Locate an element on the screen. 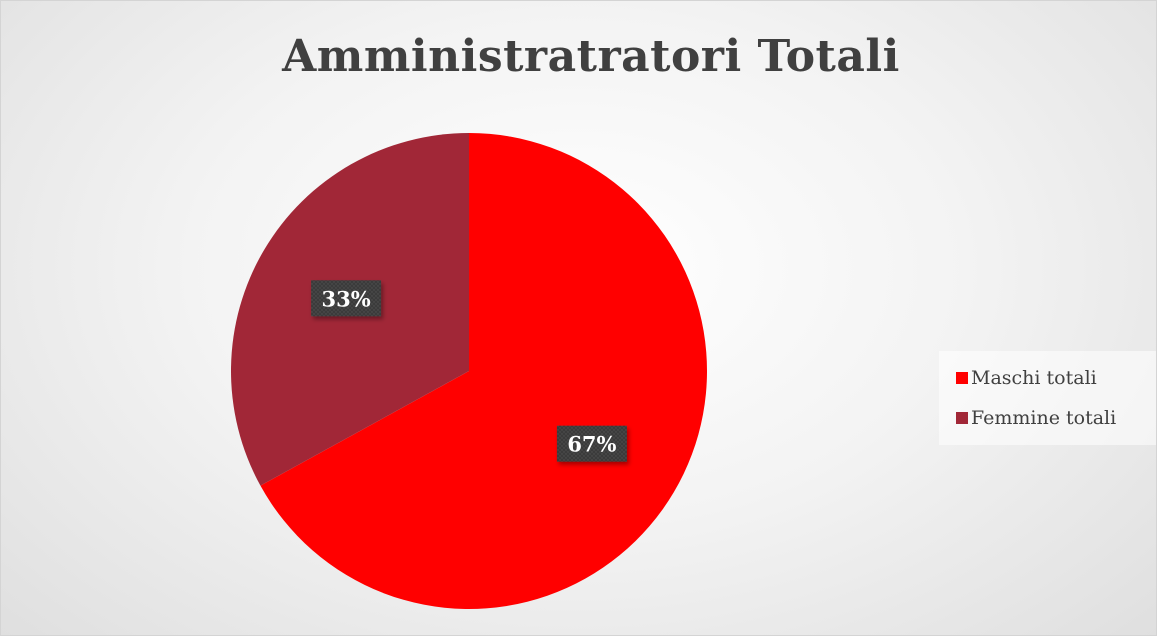 This screenshot has height=636, width=1157. data-label-text: 67% is located at coordinates (591, 444).